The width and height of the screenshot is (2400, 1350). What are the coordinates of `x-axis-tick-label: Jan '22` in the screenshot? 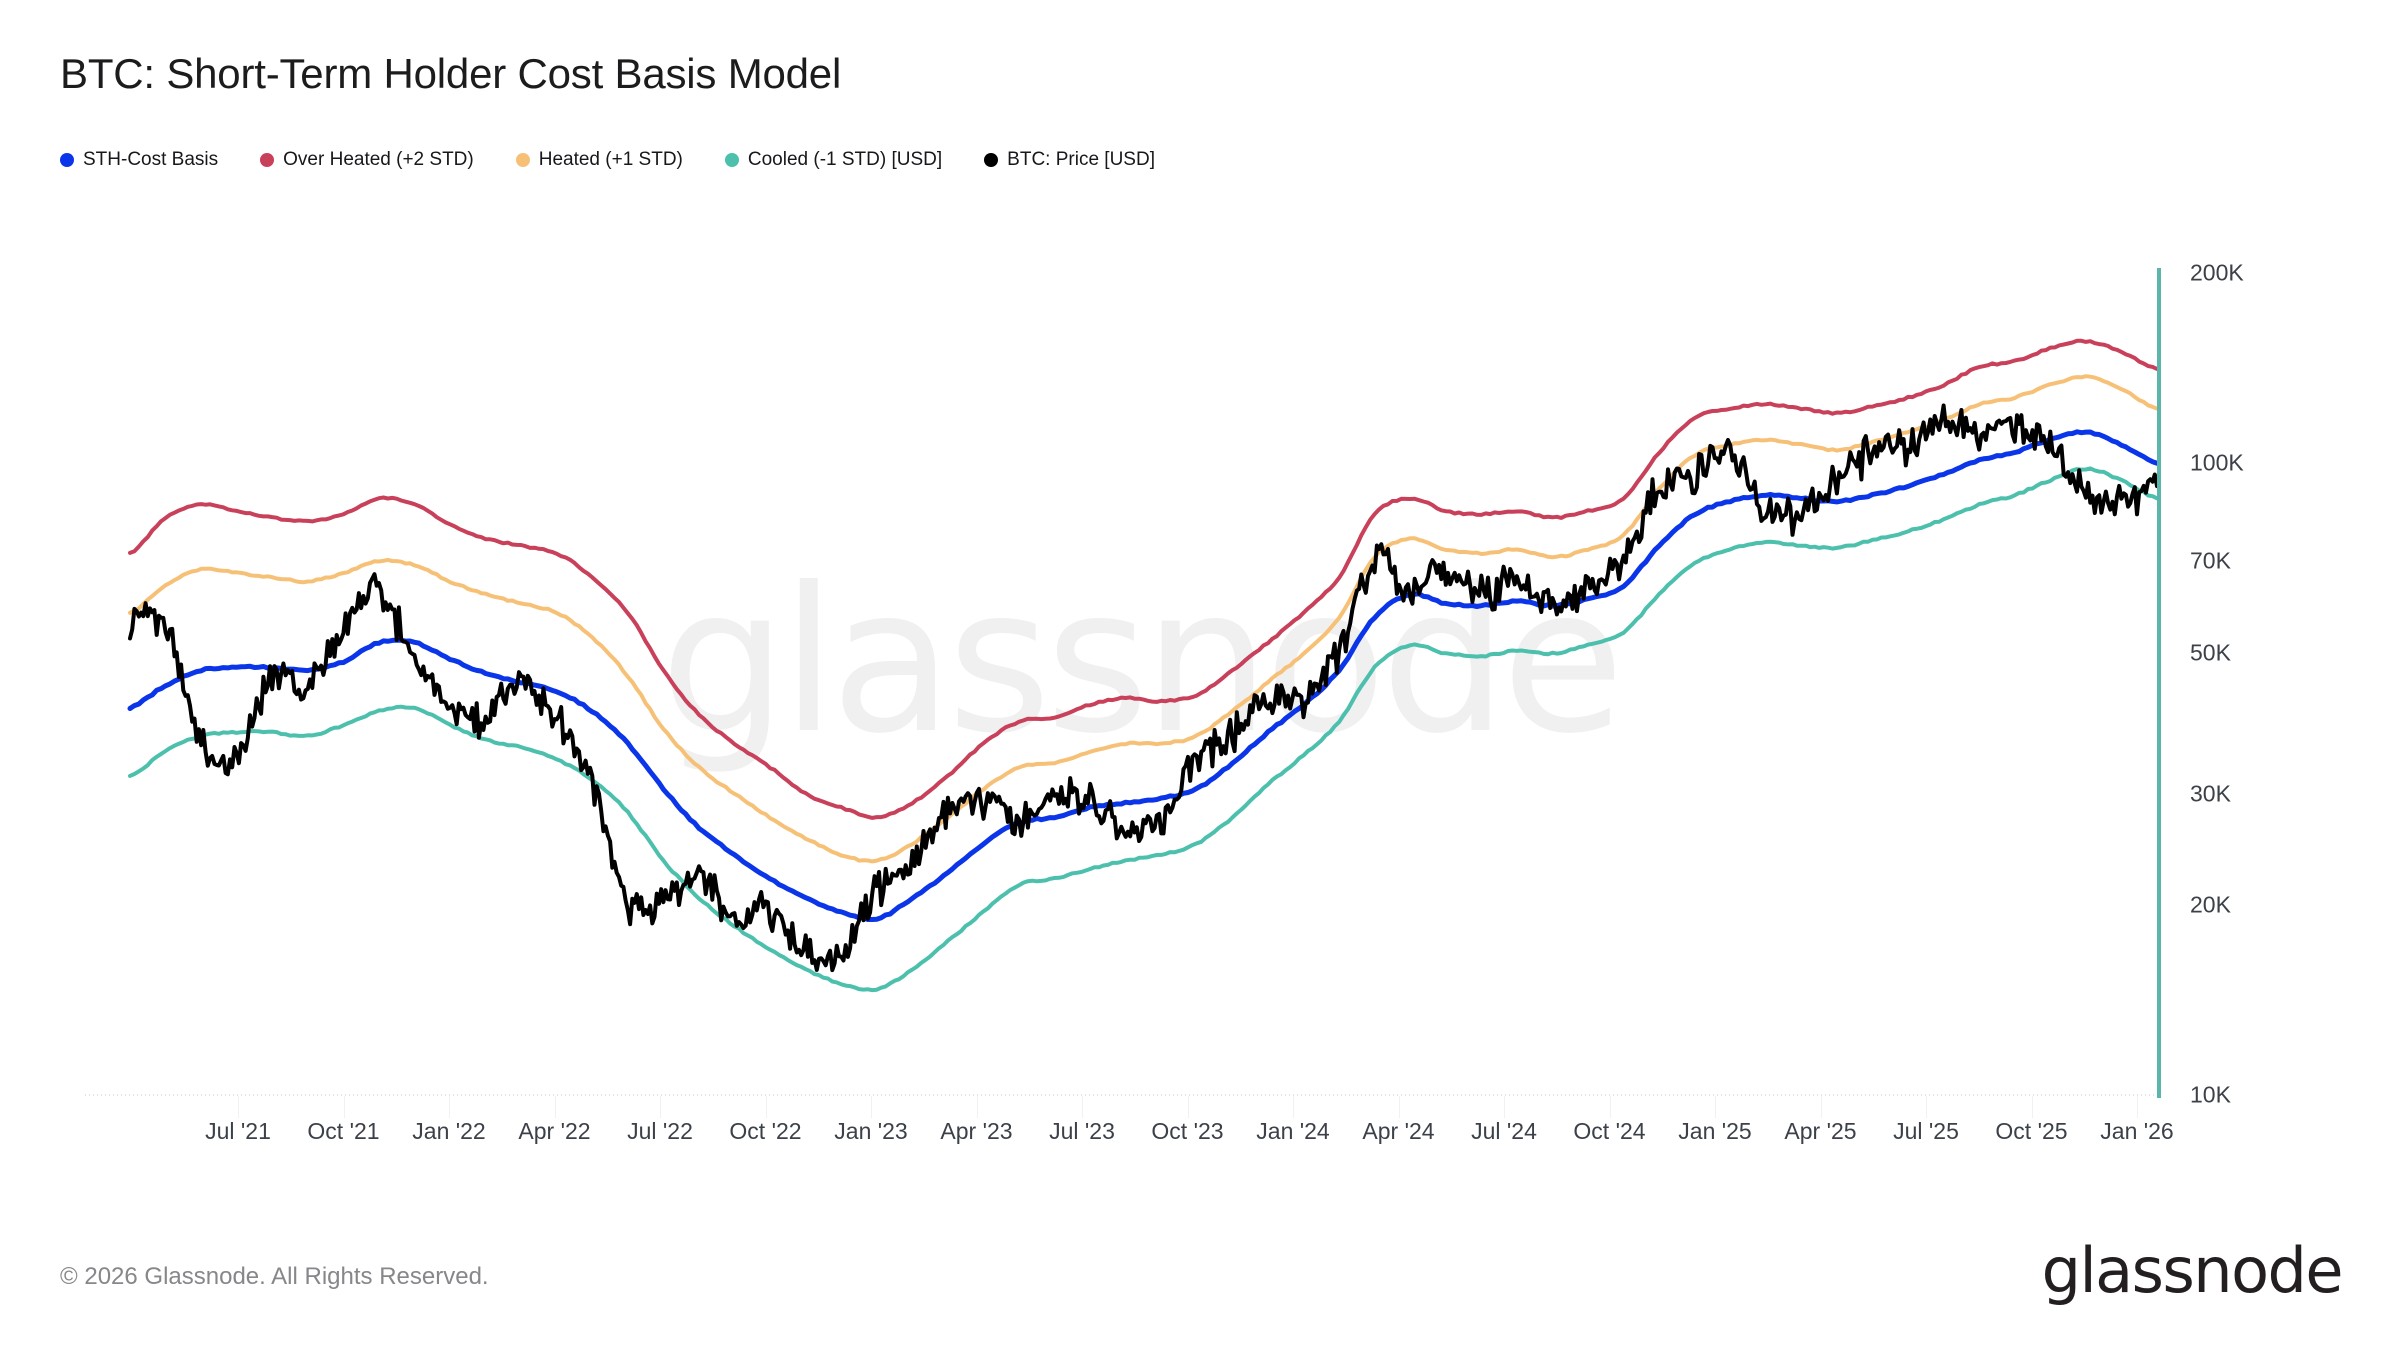 It's located at (449, 1131).